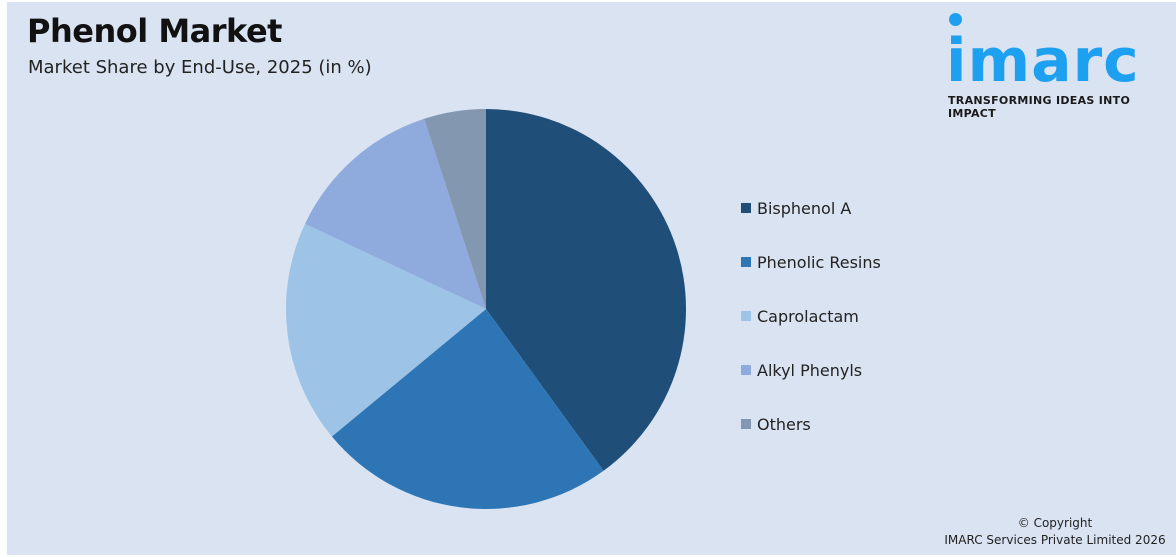 The height and width of the screenshot is (557, 1176). I want to click on logo-wordmark: imarc, so click(1043, 61).